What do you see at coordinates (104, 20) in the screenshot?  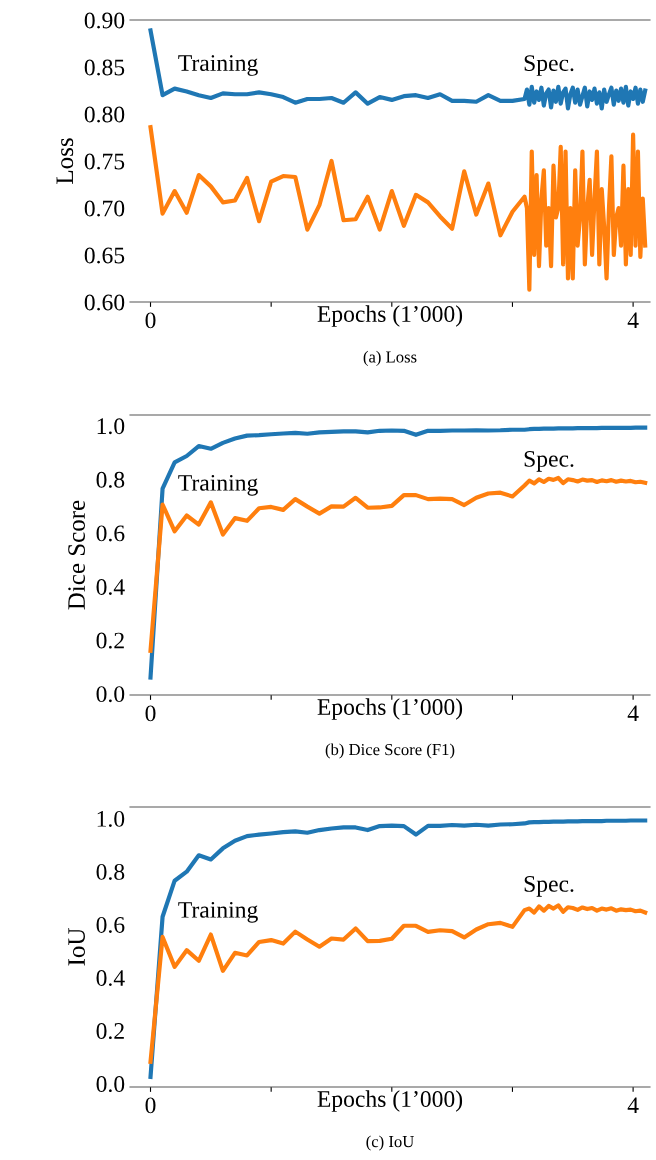 I see `y-tick-label: 0.90` at bounding box center [104, 20].